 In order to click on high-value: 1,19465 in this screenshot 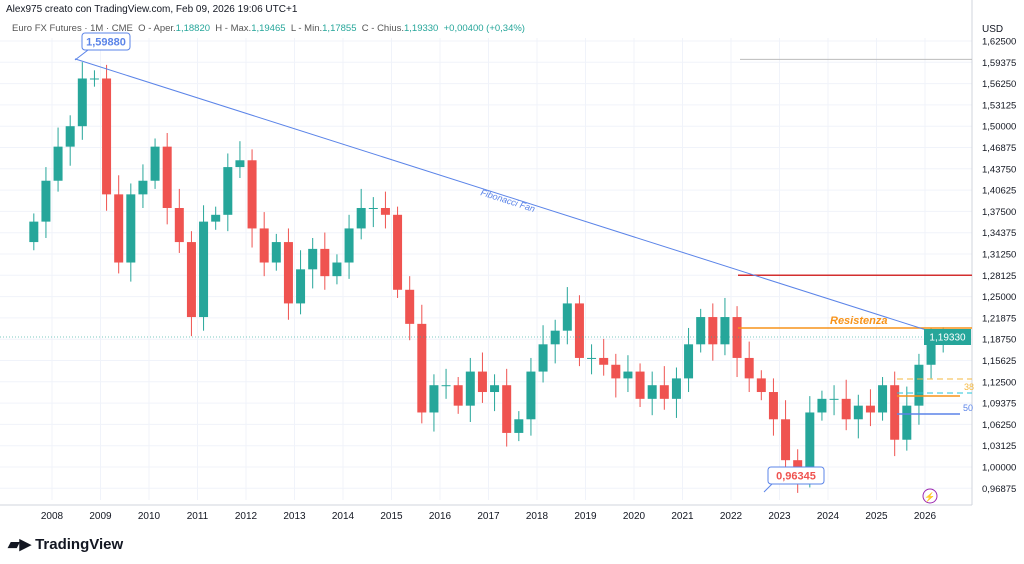, I will do `click(268, 28)`.